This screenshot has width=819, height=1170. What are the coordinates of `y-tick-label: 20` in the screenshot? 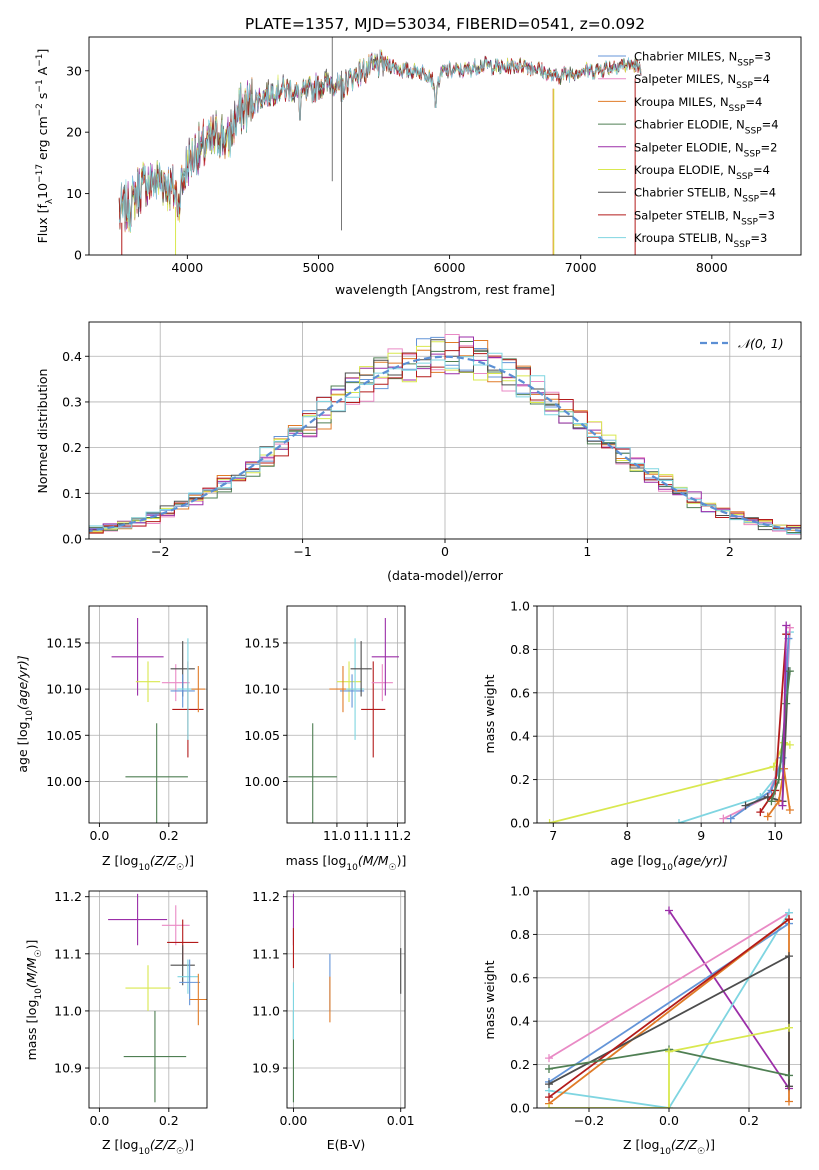 It's located at (74, 132).